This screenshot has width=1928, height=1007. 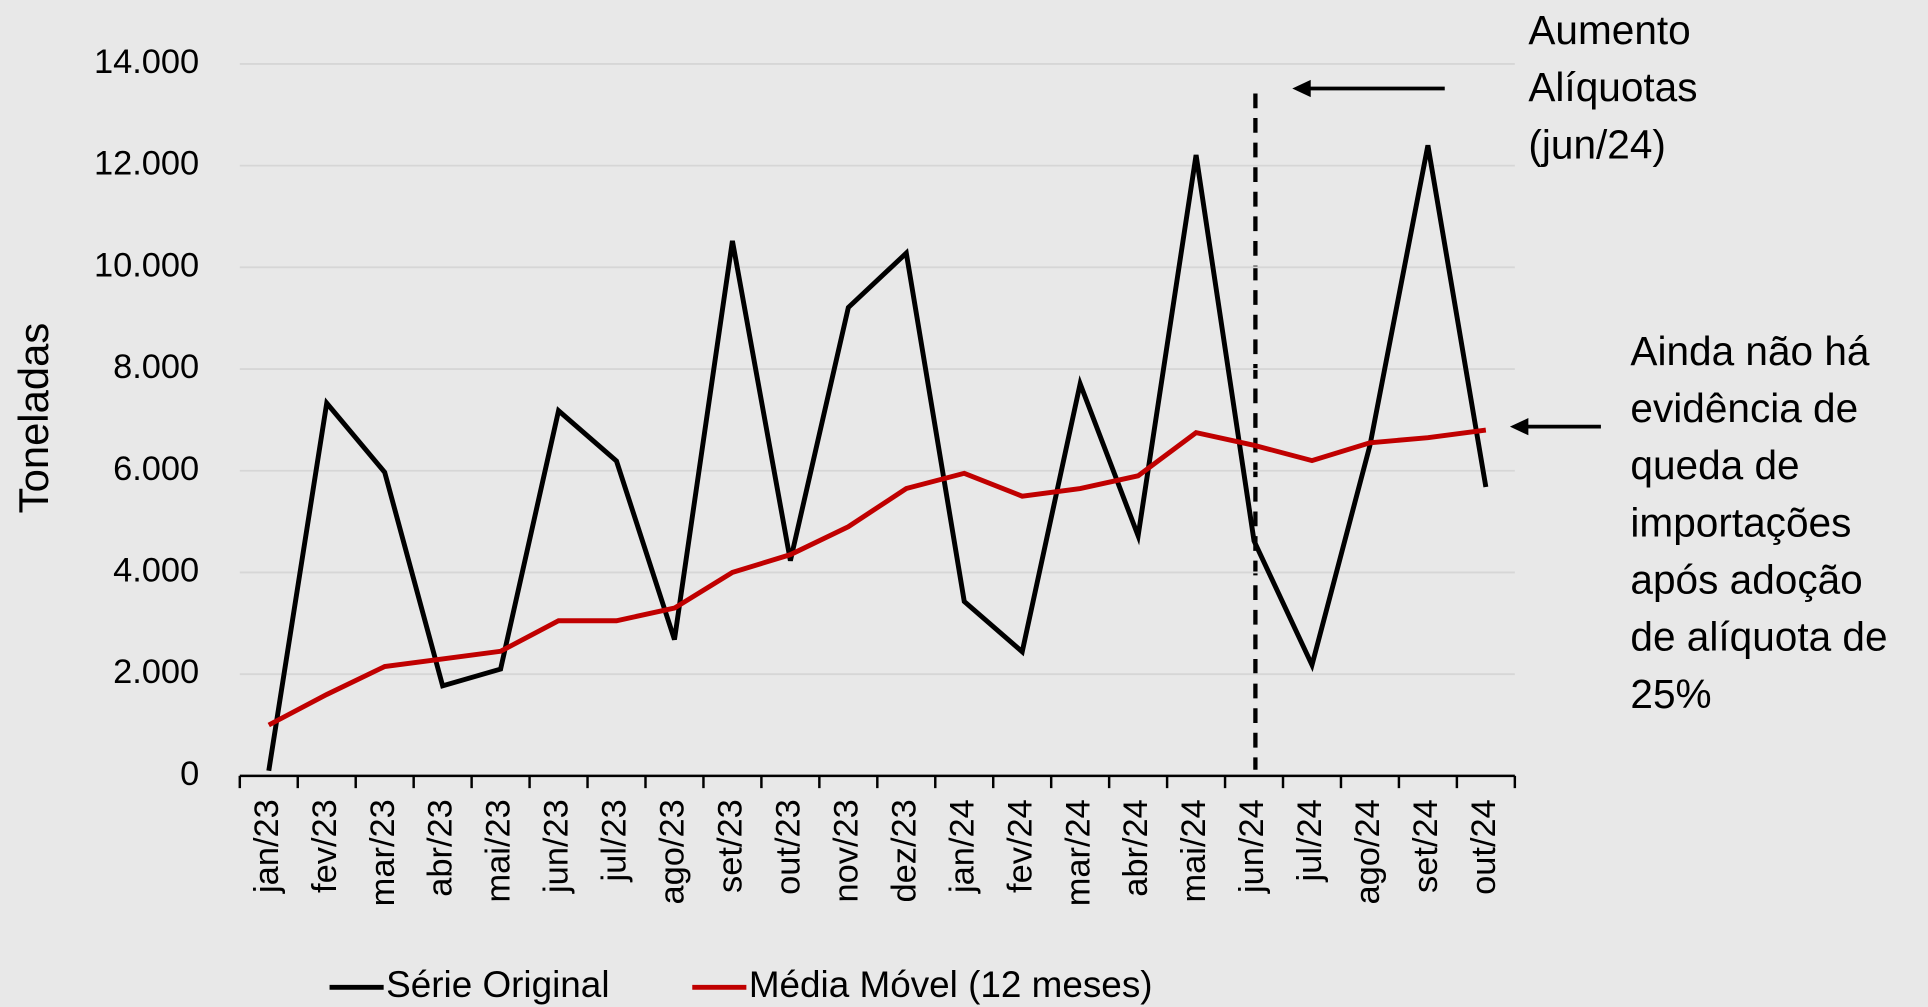 I want to click on y-axis-label: Toneladas, so click(x=33, y=418).